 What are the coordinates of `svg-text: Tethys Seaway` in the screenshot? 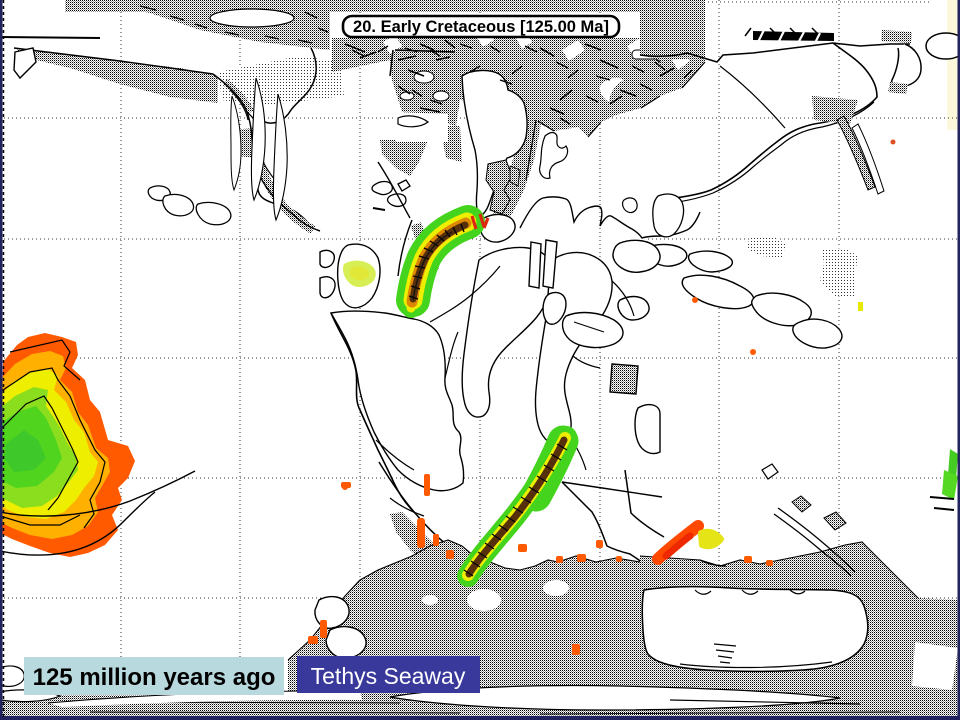 It's located at (388, 676).